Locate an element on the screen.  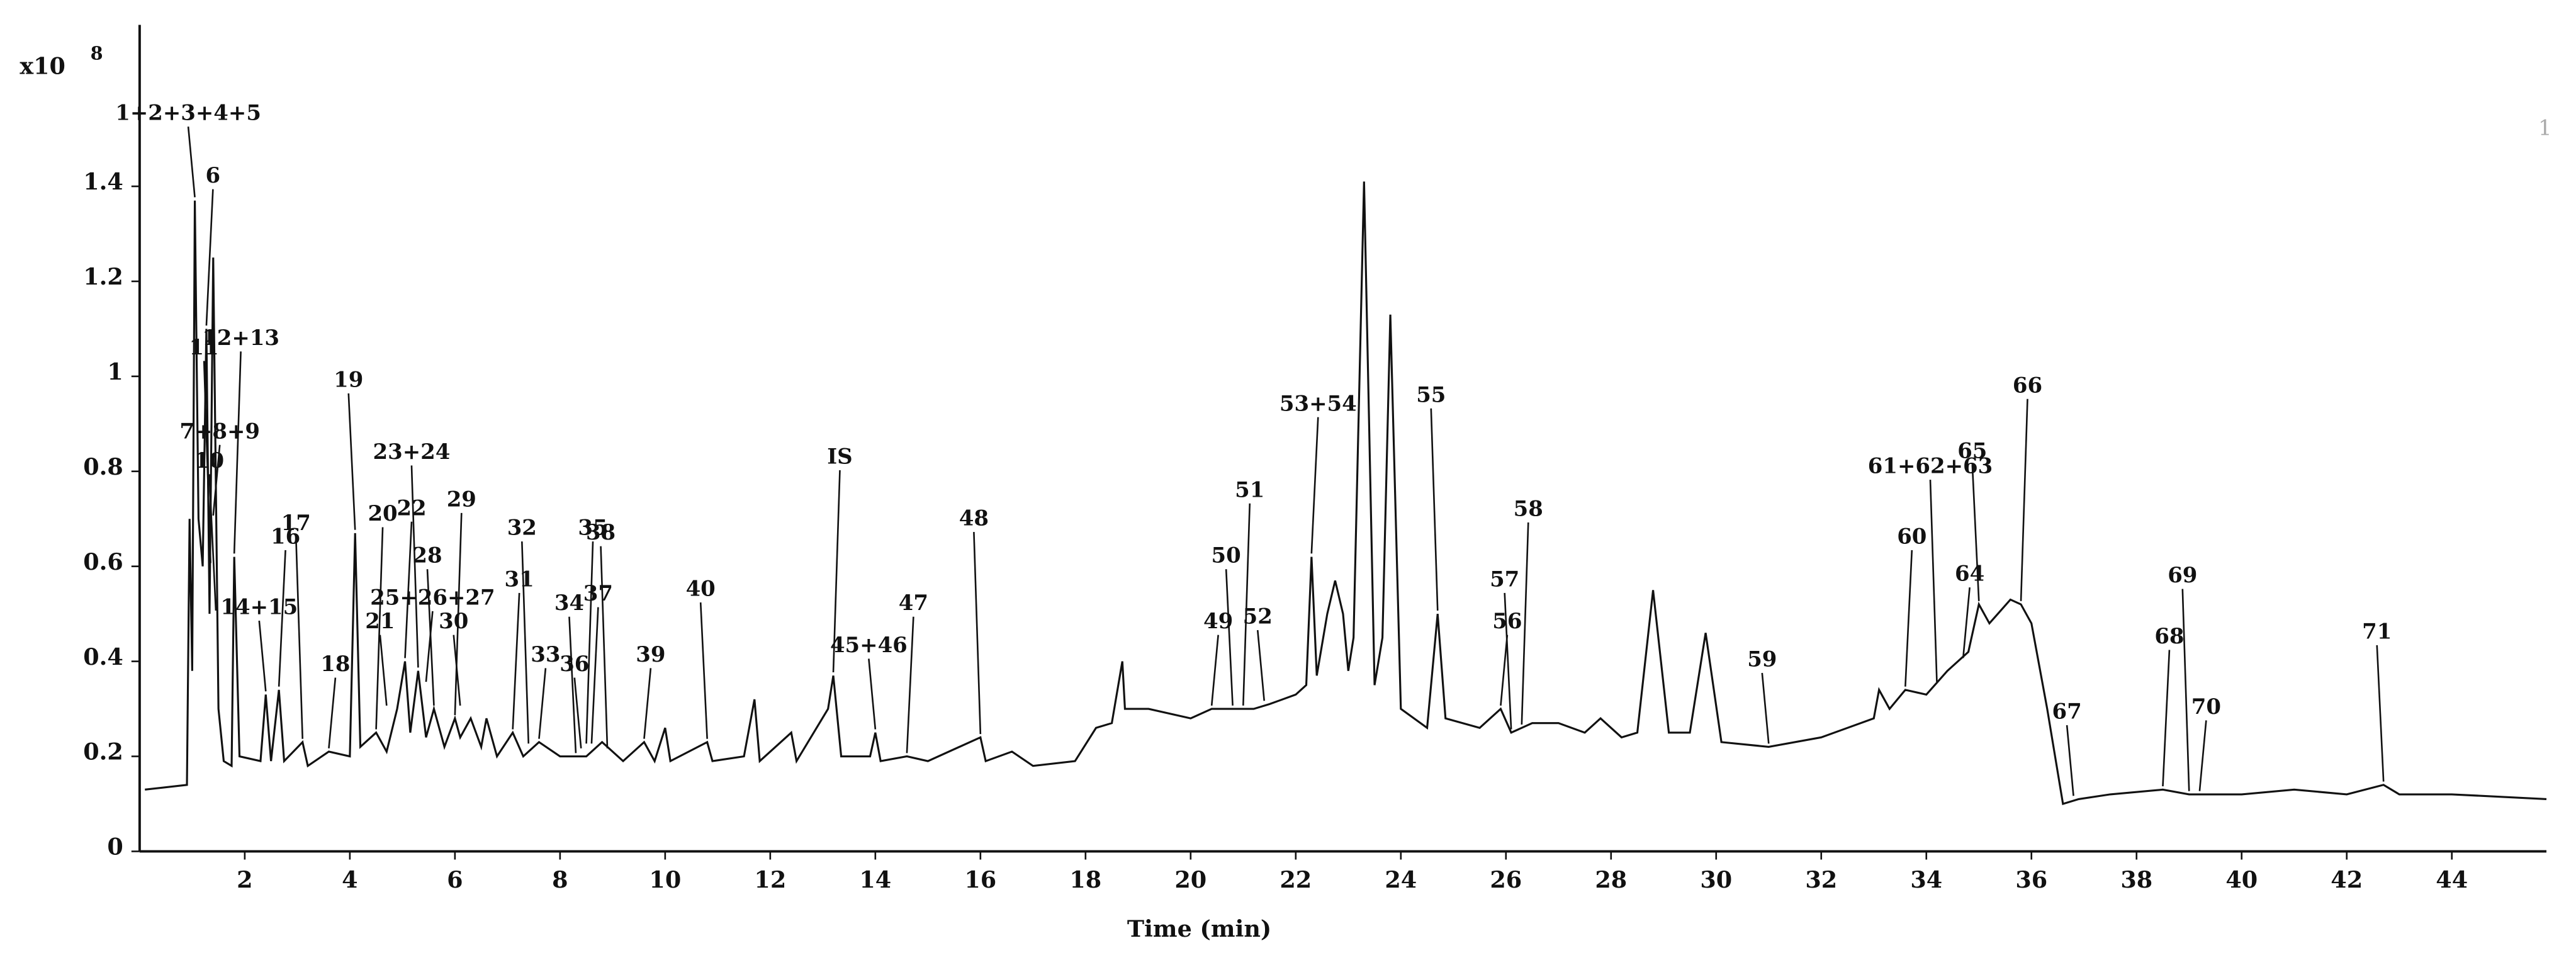
y-tick-label: 1.2 is located at coordinates (103, 277).